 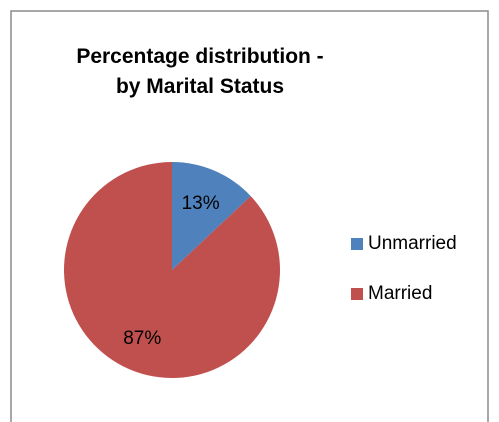 What do you see at coordinates (211, 216) in the screenshot?
I see `pie-slice` at bounding box center [211, 216].